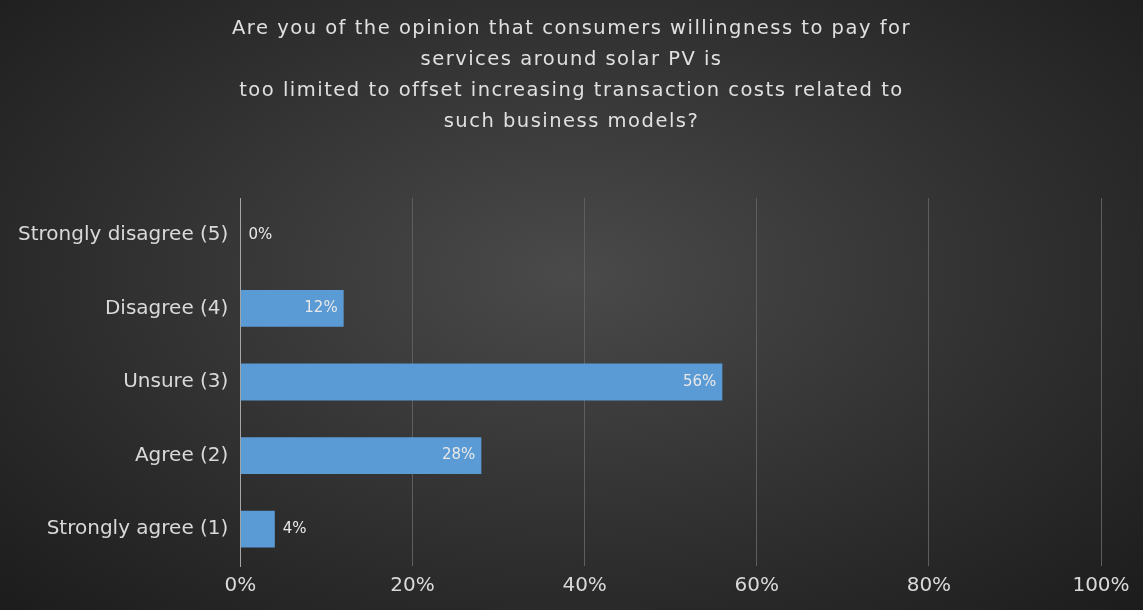 The height and width of the screenshot is (610, 1143). Describe the element at coordinates (176, 380) in the screenshot. I see `y-tick-label: Unsure (3)` at that location.